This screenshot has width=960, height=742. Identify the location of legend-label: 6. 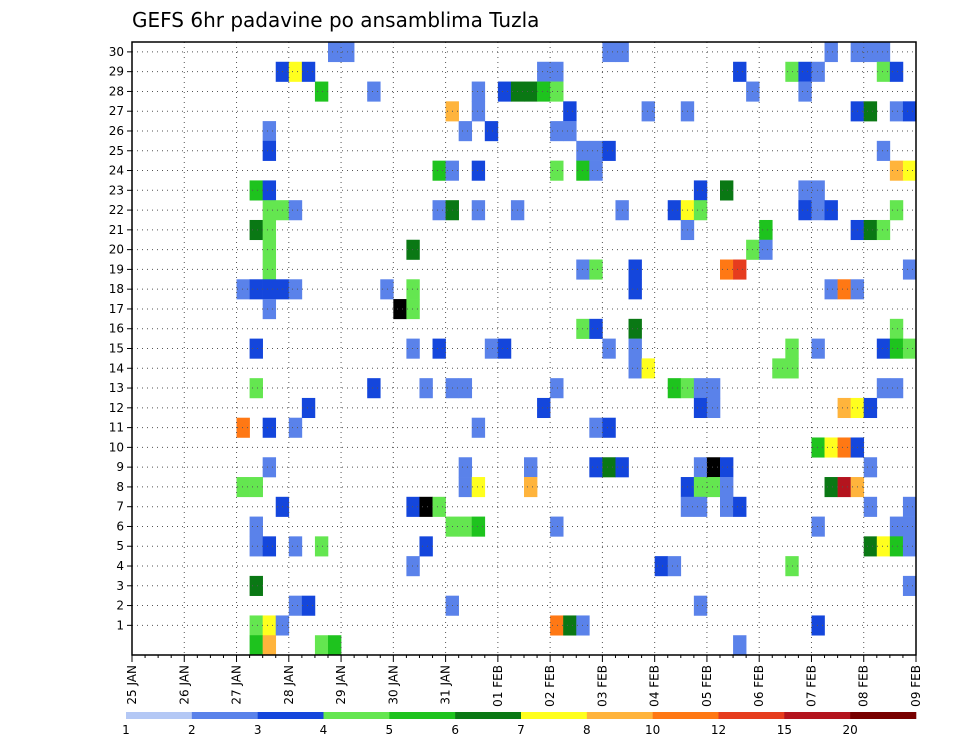
(455, 730).